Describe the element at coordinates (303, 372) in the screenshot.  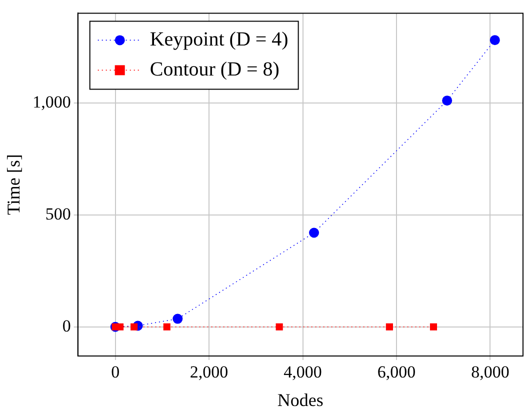
I see `x-tick-label: 4,000` at that location.